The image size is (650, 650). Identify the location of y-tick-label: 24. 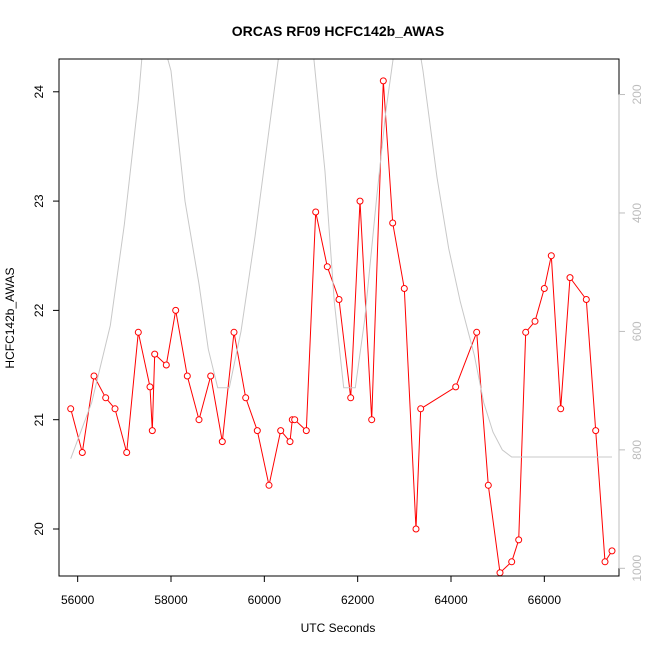
(39, 92).